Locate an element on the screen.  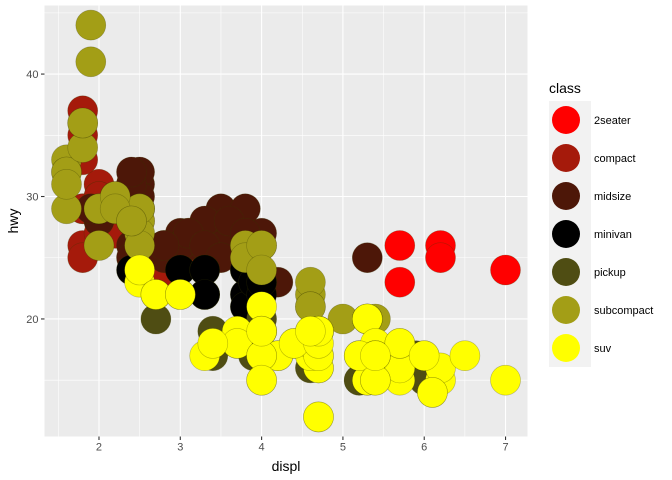
y-tick-labels: 20 30 40 is located at coordinates (32, 197).